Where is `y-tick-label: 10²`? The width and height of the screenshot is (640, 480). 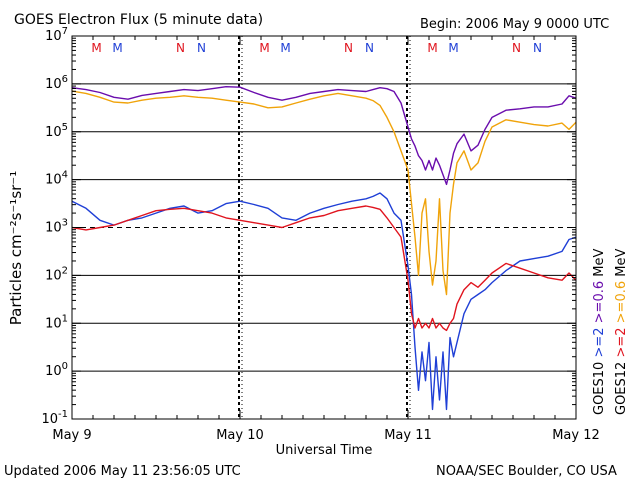
y-tick-label: 10² is located at coordinates (56, 274).